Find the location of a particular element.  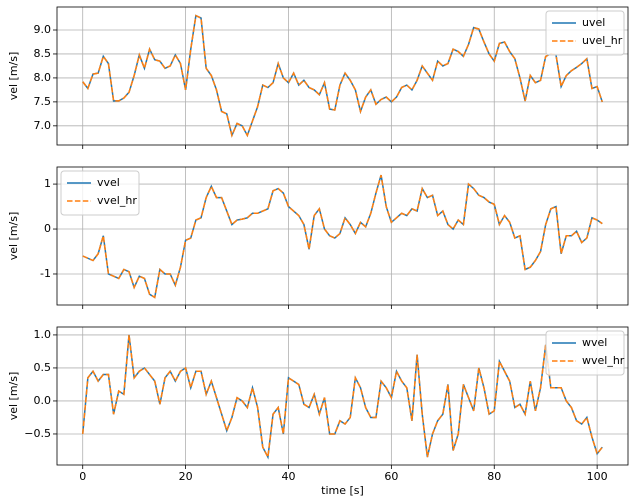

y-tick-label: 9.0 is located at coordinates (43, 29).